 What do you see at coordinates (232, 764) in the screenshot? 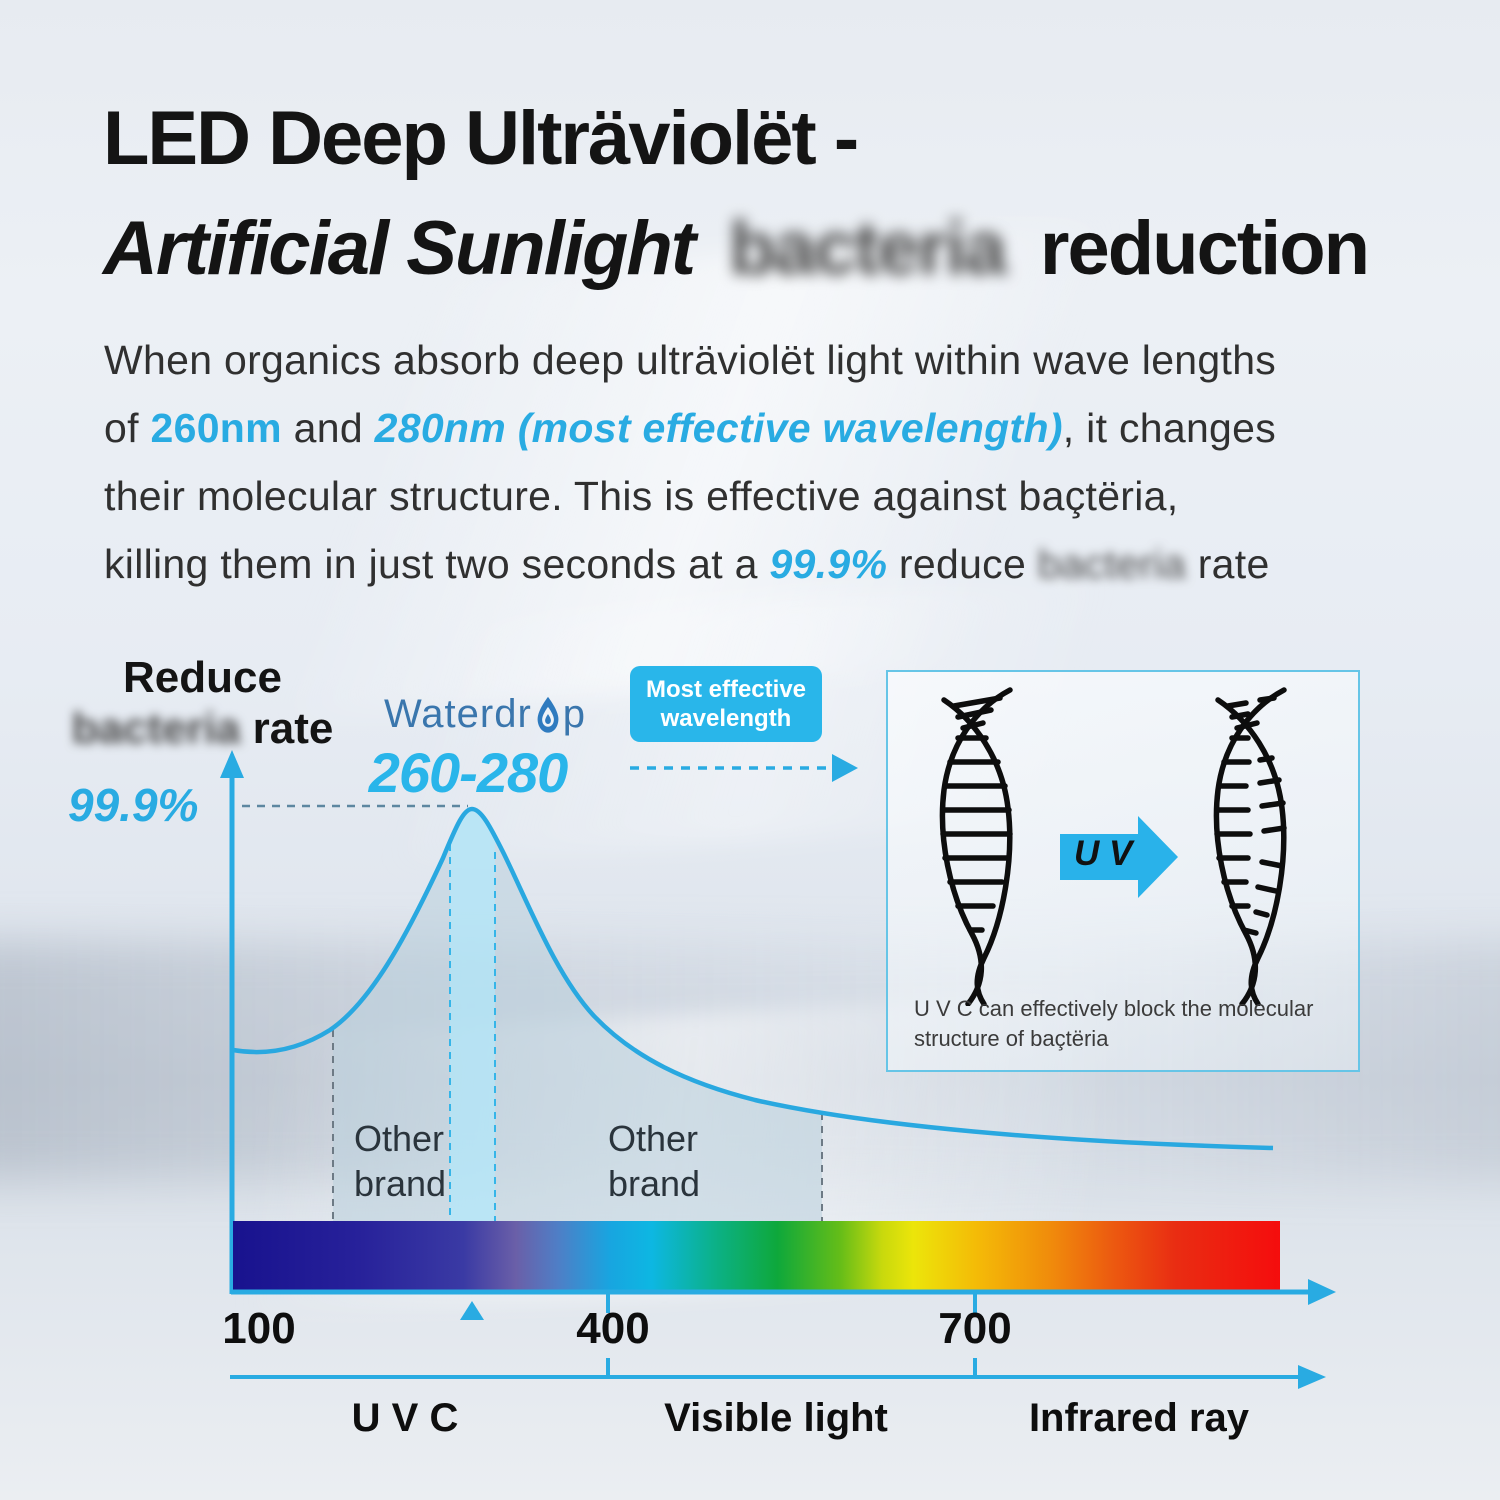
I see `y-axis-arrowhead-icon` at bounding box center [232, 764].